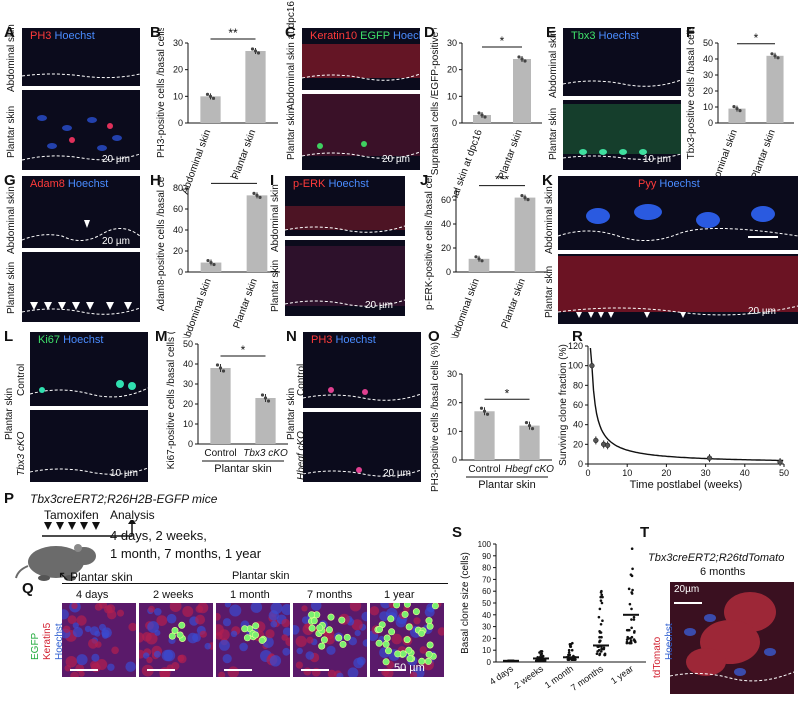 The image size is (800, 706). I want to click on panel-letter-c: C, so click(290, 32).